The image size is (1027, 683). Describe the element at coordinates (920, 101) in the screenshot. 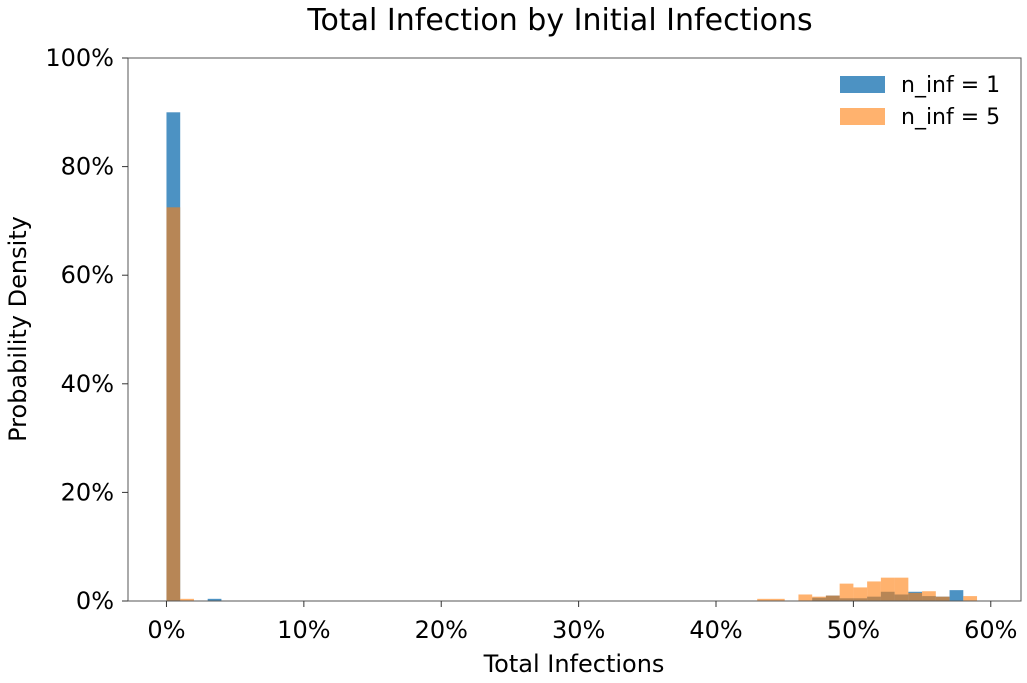

I see `legend: n_inf = 1 n_inf = 5` at that location.